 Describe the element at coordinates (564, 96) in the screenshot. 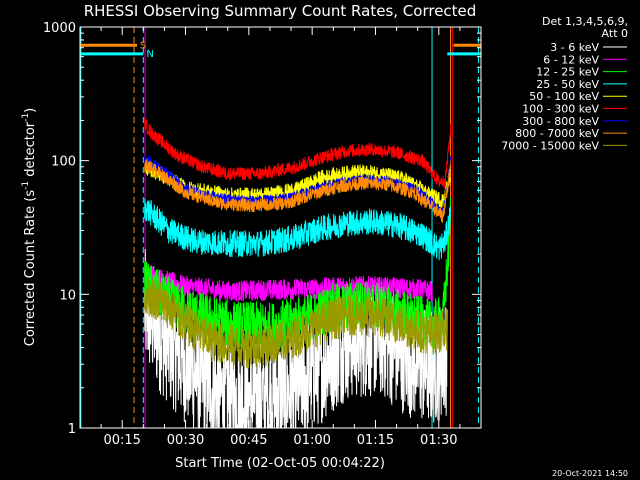

I see `legend-label: 50 - 100 keV` at that location.